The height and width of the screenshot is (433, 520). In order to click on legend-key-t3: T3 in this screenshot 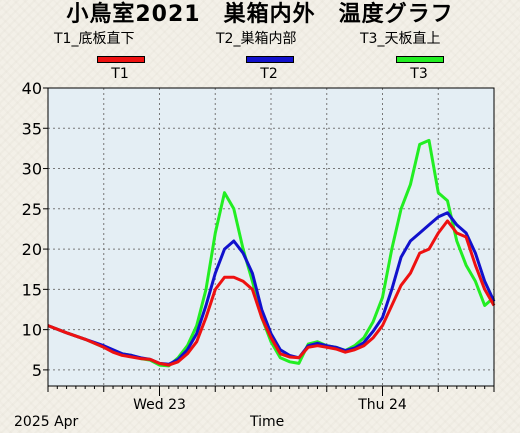, I will do `click(419, 74)`.